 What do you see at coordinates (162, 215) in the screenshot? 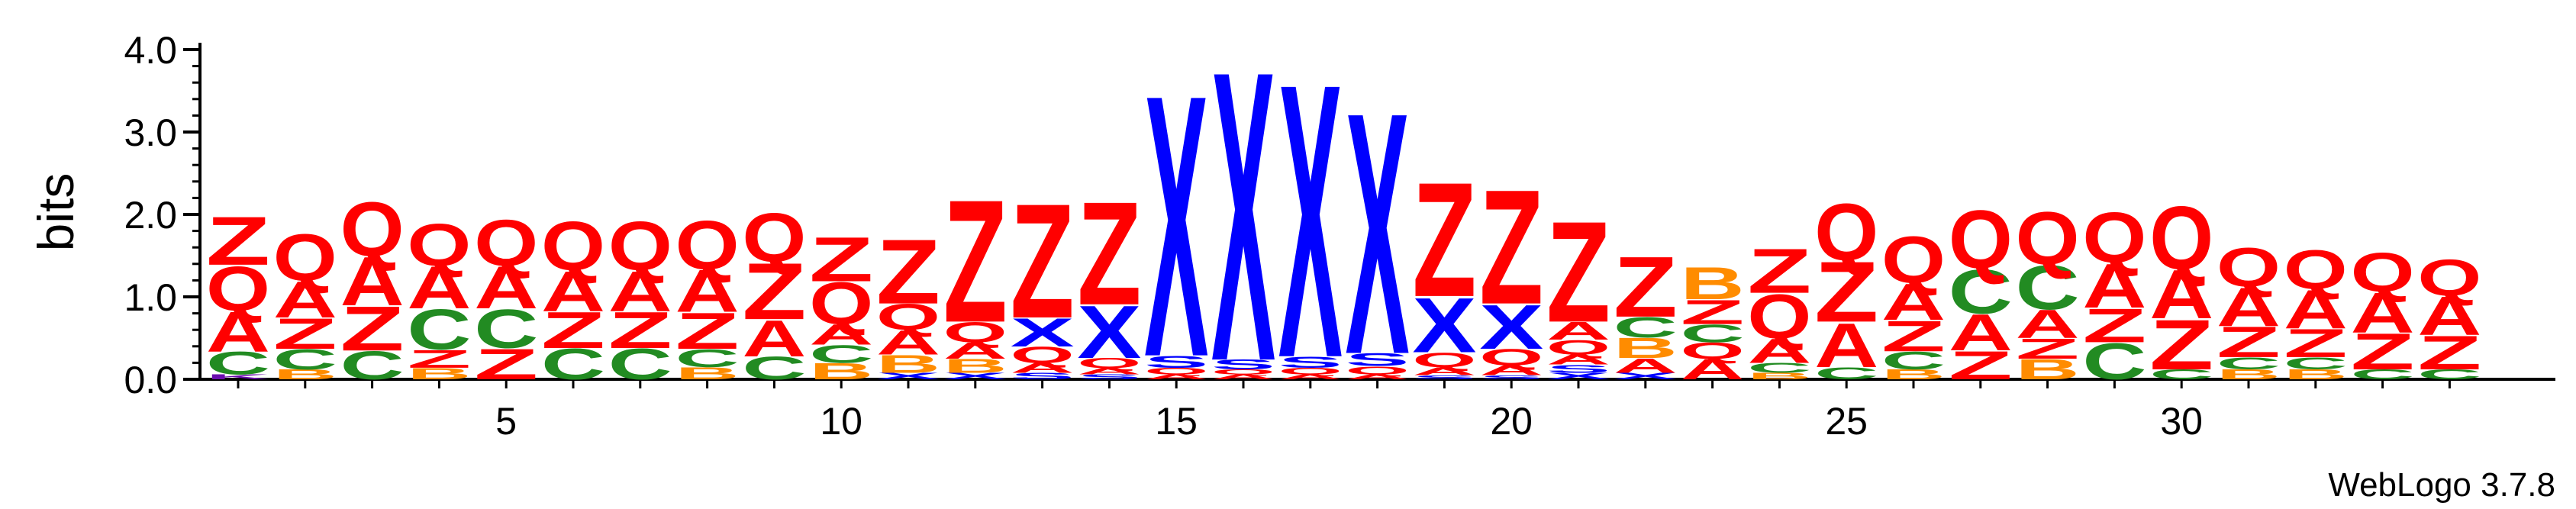
I see `y-ticks: 0.0 1.0 2.0 3.0 4.0` at bounding box center [162, 215].